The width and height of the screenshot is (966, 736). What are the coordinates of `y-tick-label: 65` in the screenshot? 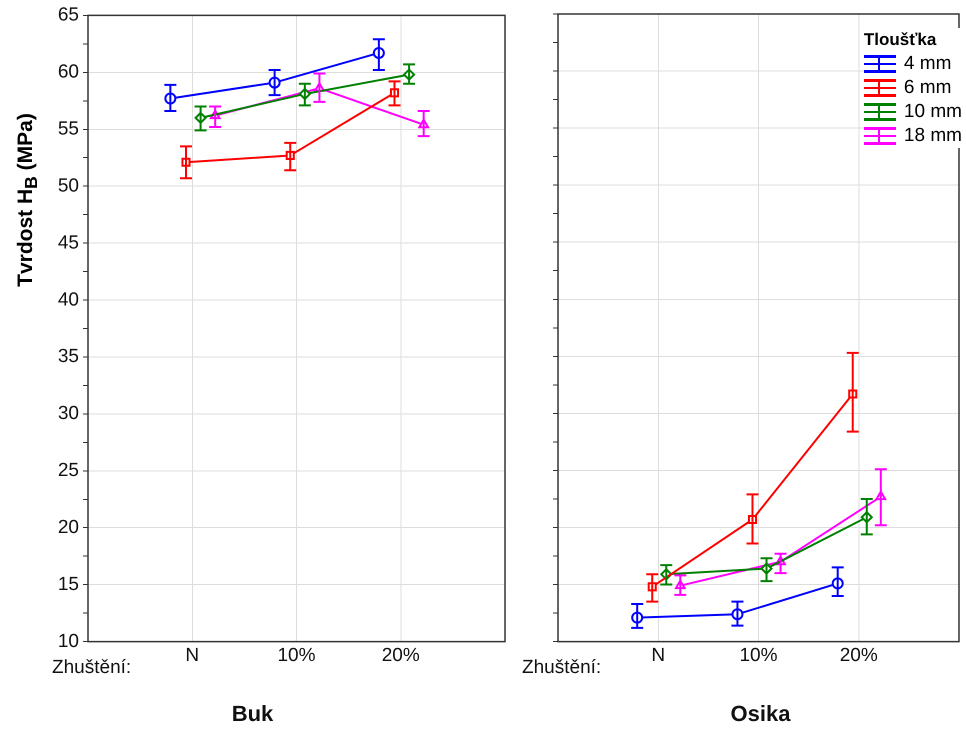 It's located at (68, 15).